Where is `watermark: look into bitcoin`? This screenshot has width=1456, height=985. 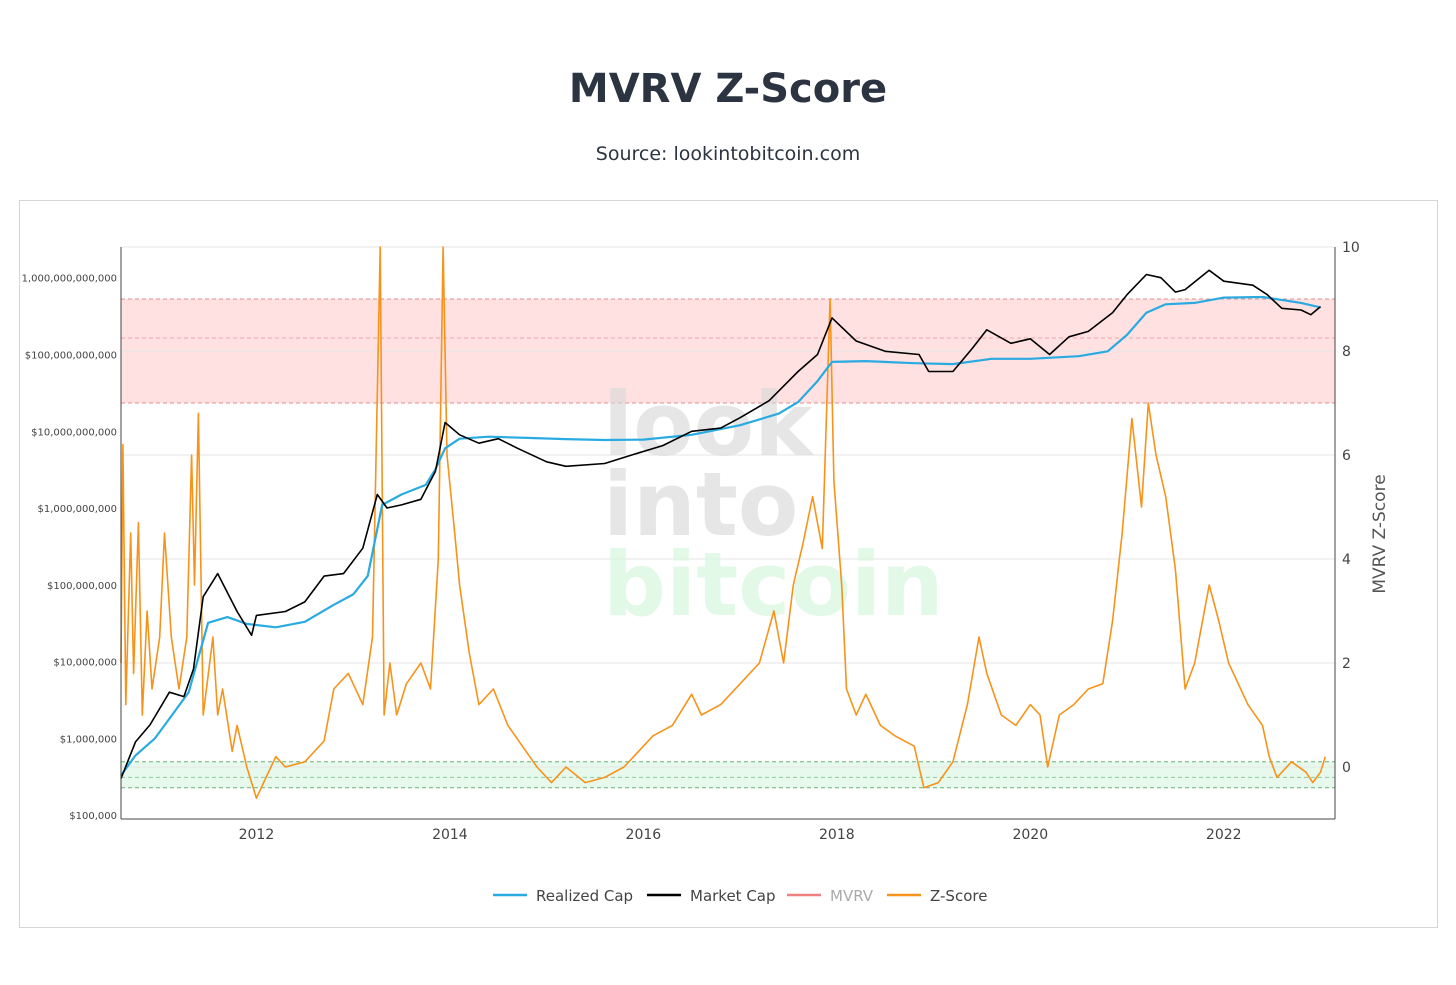
watermark: look into bitcoin is located at coordinates (773, 504).